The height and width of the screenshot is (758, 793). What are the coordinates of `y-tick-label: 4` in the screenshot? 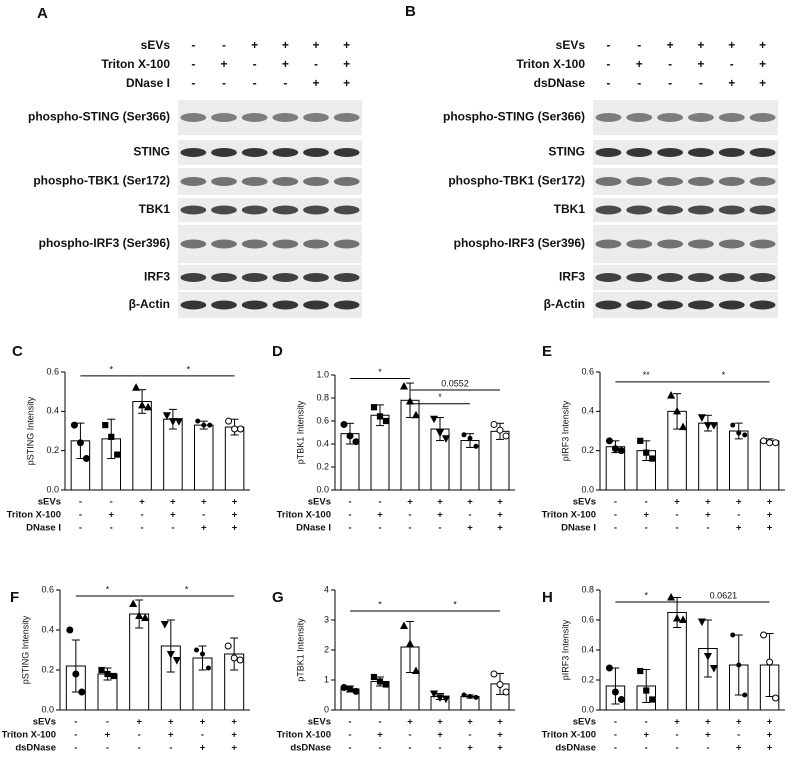 It's located at (326, 589).